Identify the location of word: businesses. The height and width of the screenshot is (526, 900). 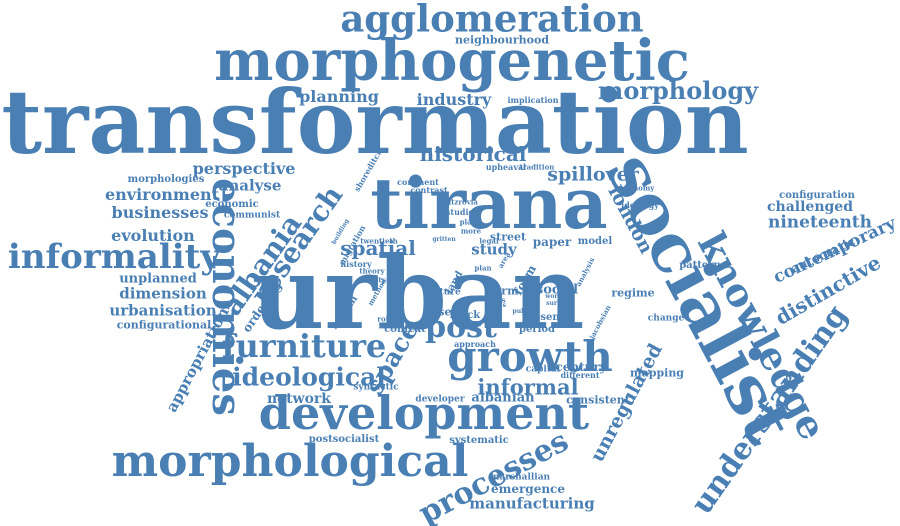
(160, 212).